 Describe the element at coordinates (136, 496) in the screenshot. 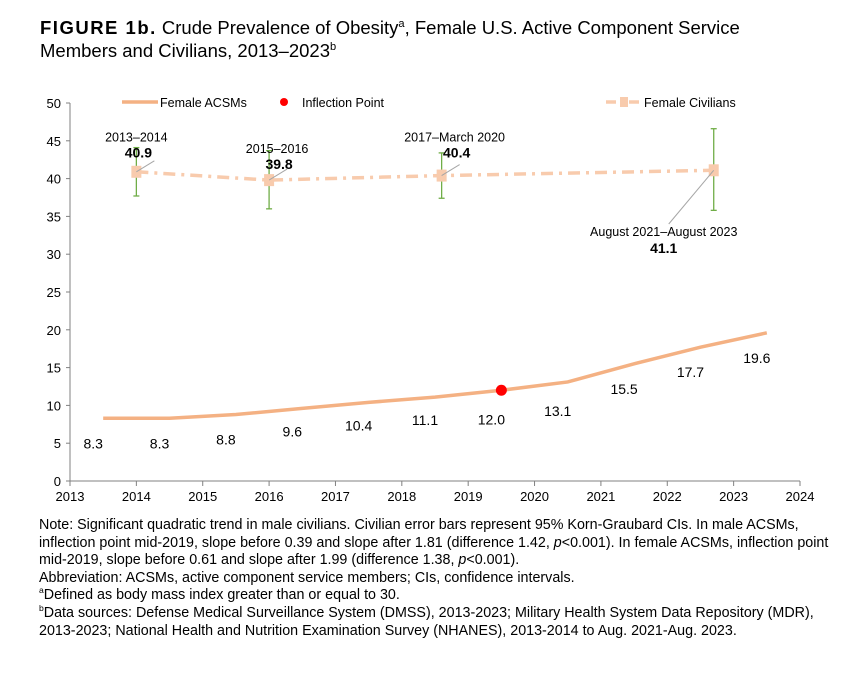

I see `x-tick-label: 2014` at that location.